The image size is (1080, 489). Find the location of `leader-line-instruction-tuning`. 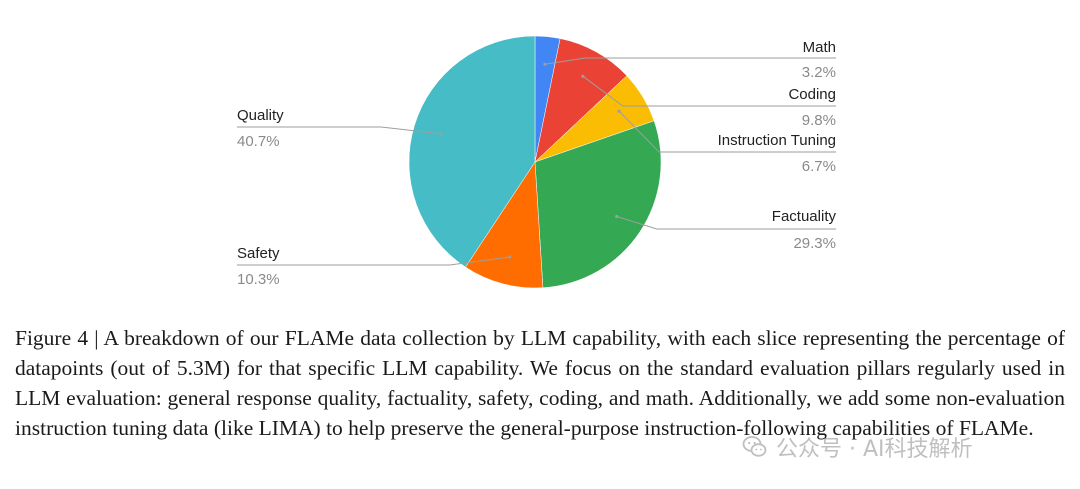

leader-line-instruction-tuning is located at coordinates (727, 131).